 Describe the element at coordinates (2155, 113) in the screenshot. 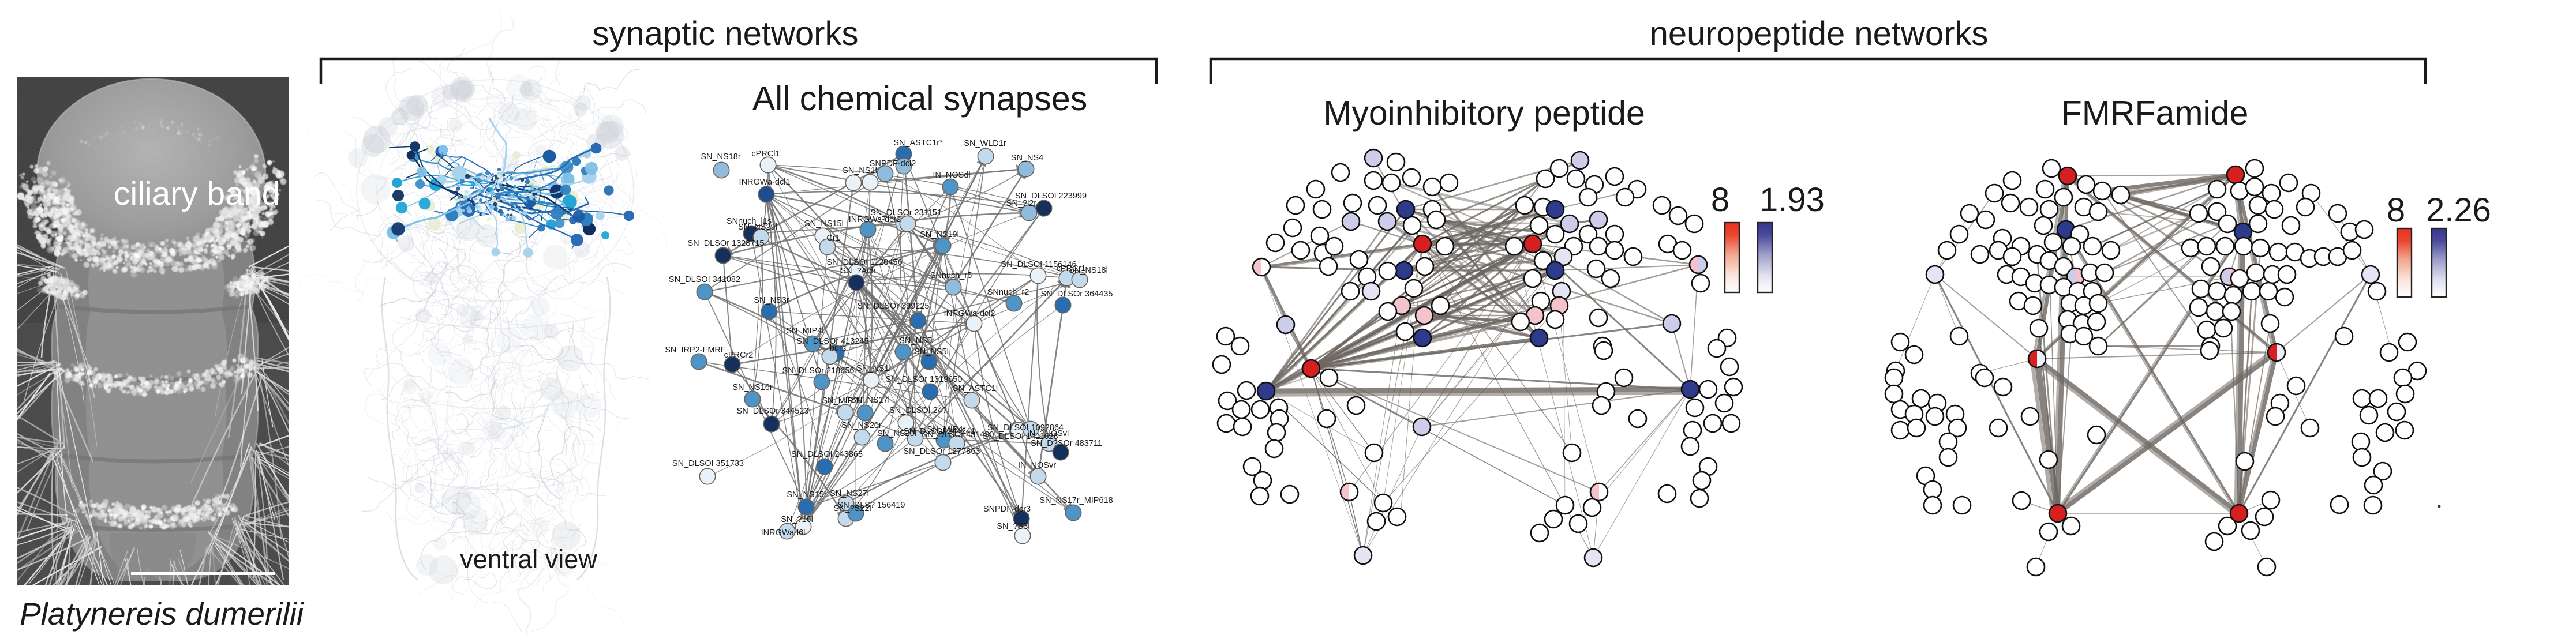

I see `svg-text: FMRFamide` at that location.